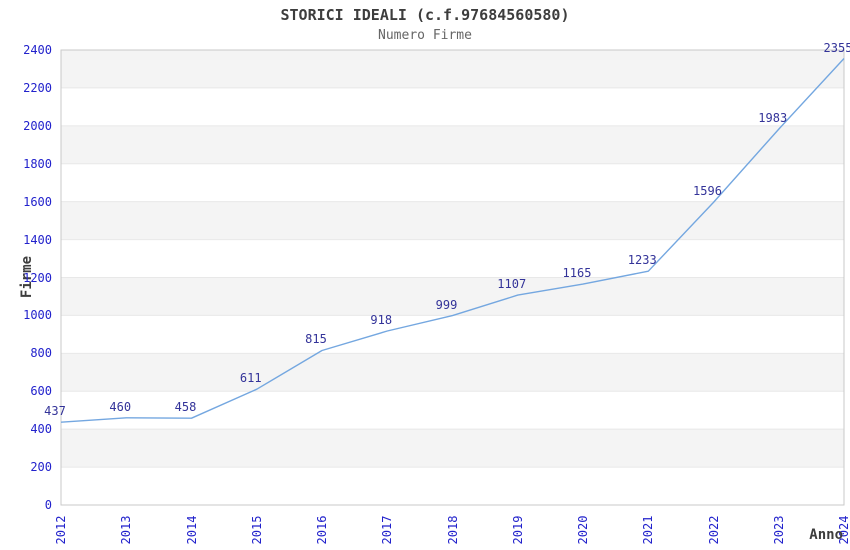 The image size is (850, 550). Describe the element at coordinates (37, 201) in the screenshot. I see `y-tick-label: 1600` at that location.